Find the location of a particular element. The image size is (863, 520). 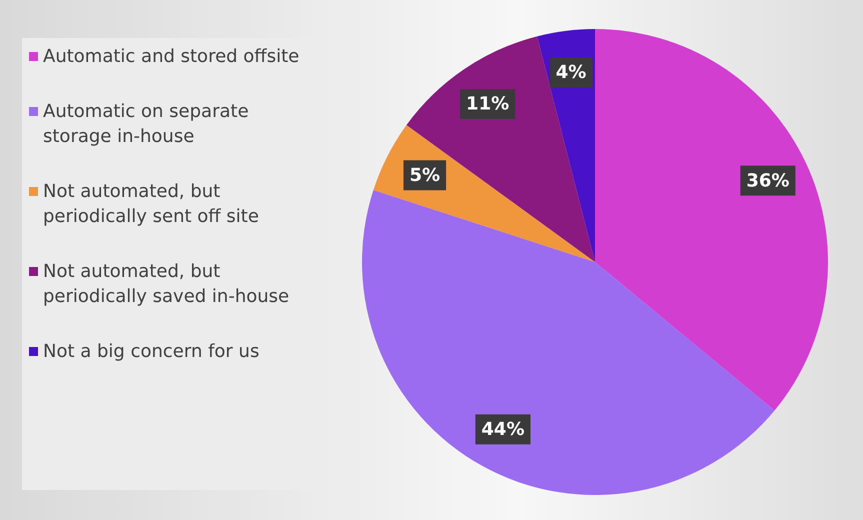

data-label: 11% is located at coordinates (488, 104).